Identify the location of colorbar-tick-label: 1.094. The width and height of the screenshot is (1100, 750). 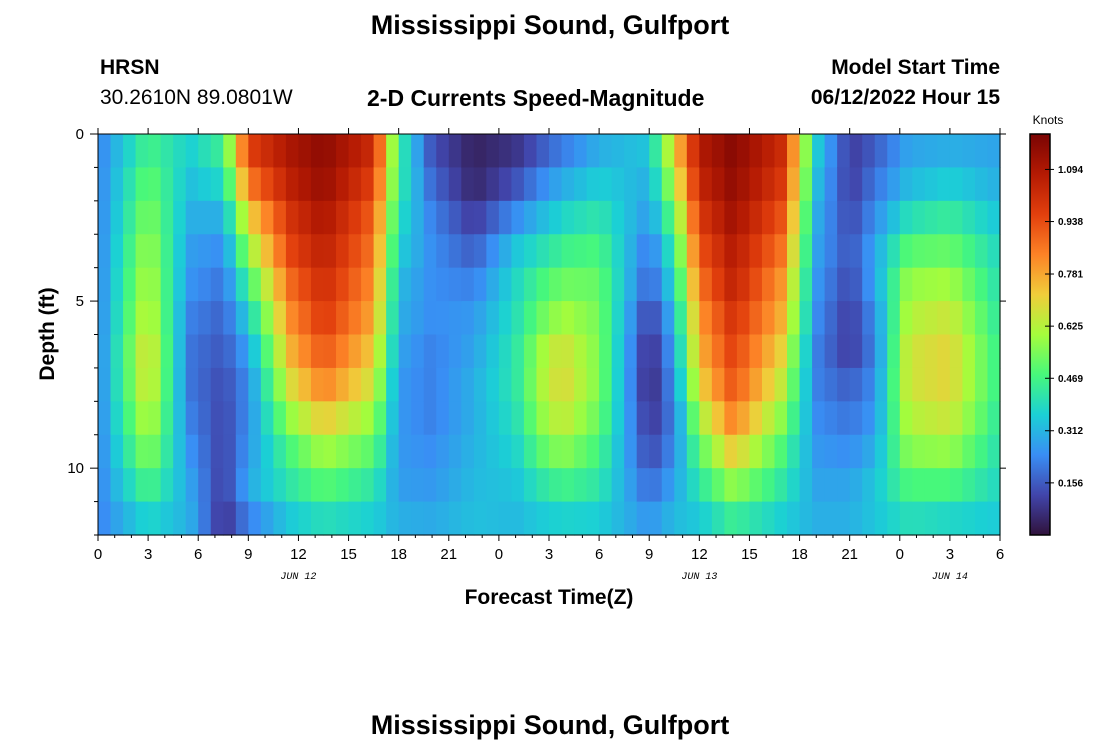
(1070, 170).